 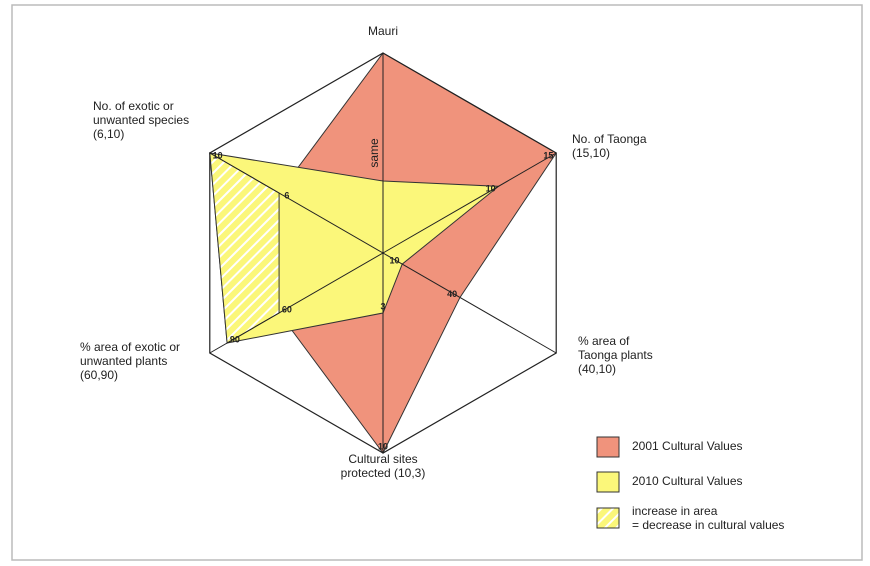 What do you see at coordinates (383, 473) in the screenshot?
I see `axis-label: protected (10,3)` at bounding box center [383, 473].